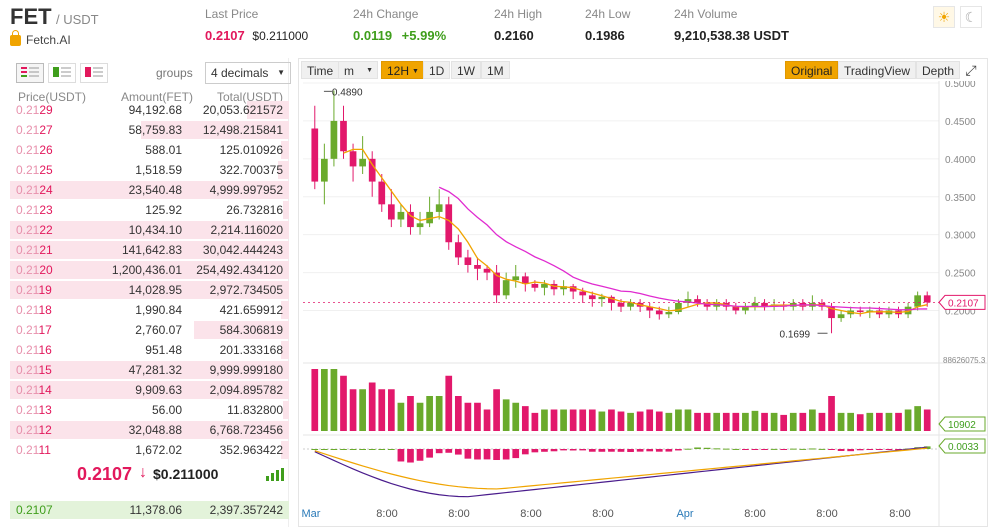  What do you see at coordinates (34, 510) in the screenshot?
I see `bid-price: 0.2107` at bounding box center [34, 510].